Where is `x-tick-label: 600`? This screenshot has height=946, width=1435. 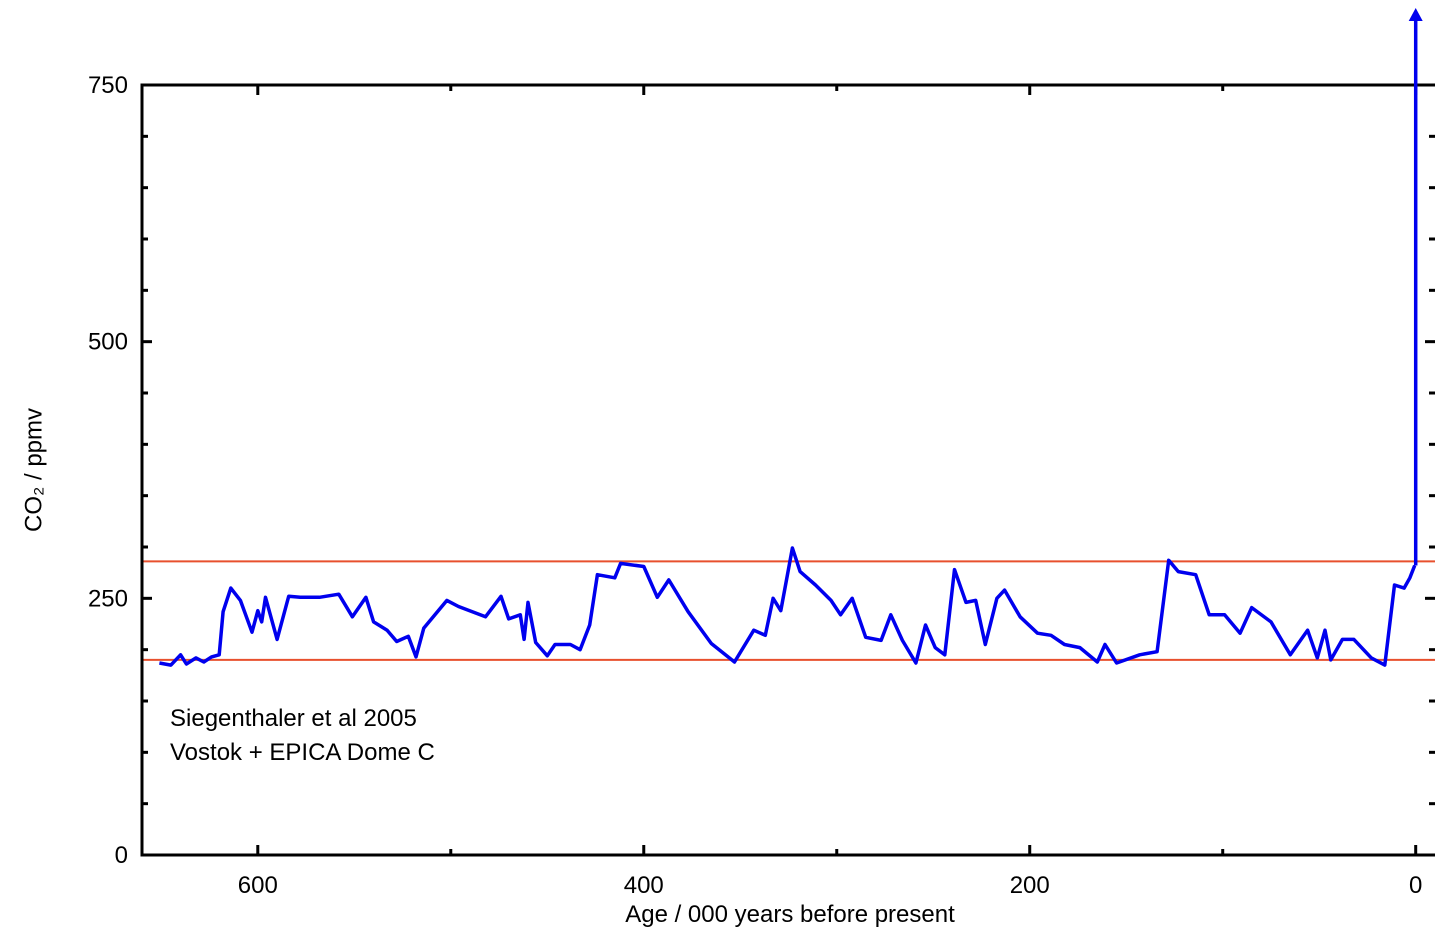
x-tick-label: 600 is located at coordinates (258, 885).